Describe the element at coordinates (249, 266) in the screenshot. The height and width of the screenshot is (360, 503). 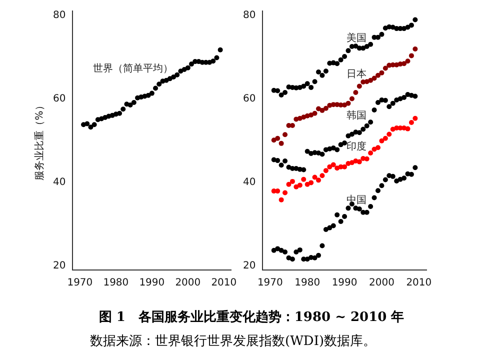
I see `y-tick-label: 20` at that location.